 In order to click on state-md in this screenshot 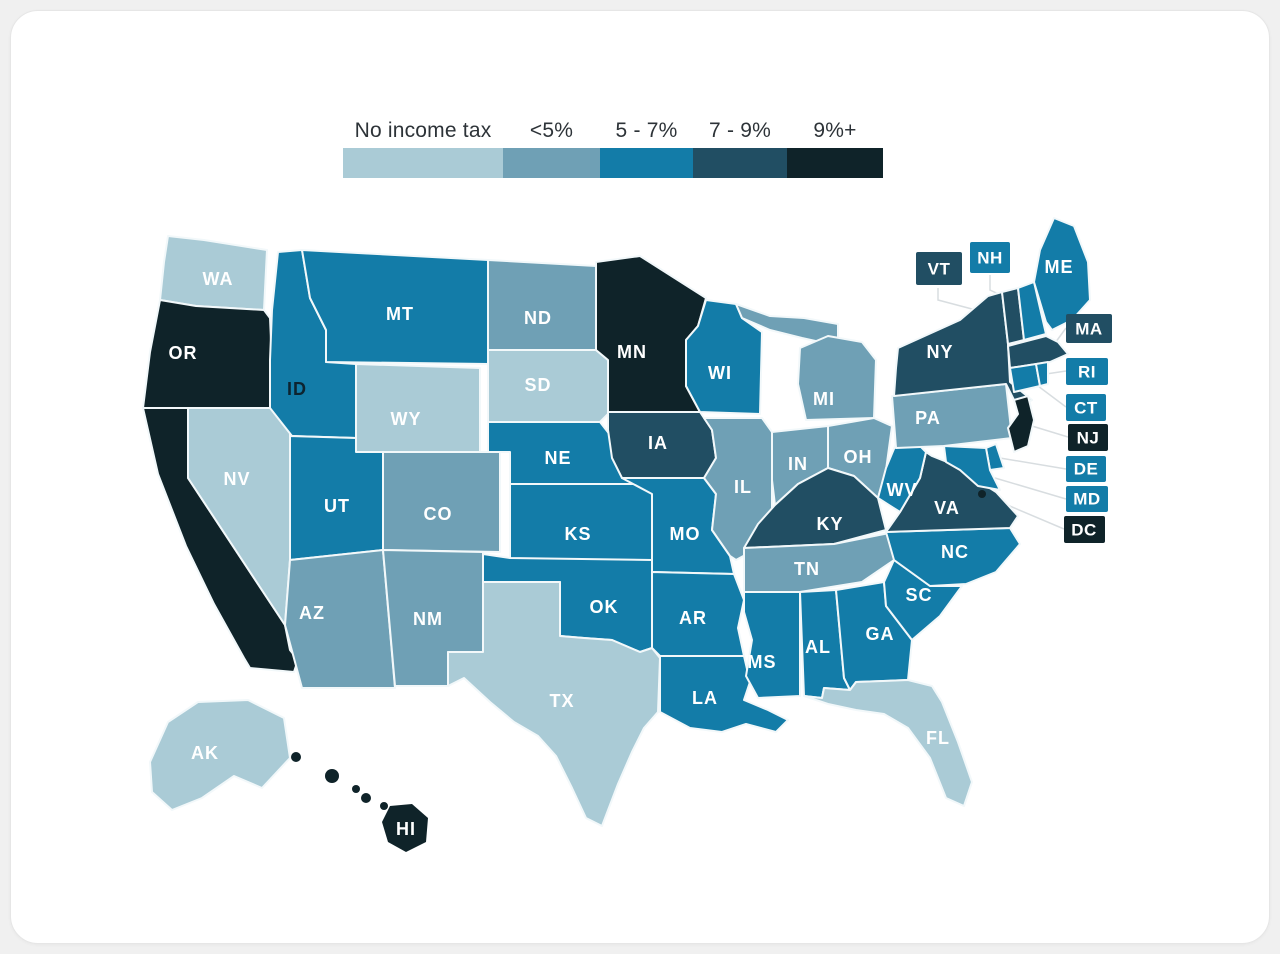, I will do `click(972, 468)`.